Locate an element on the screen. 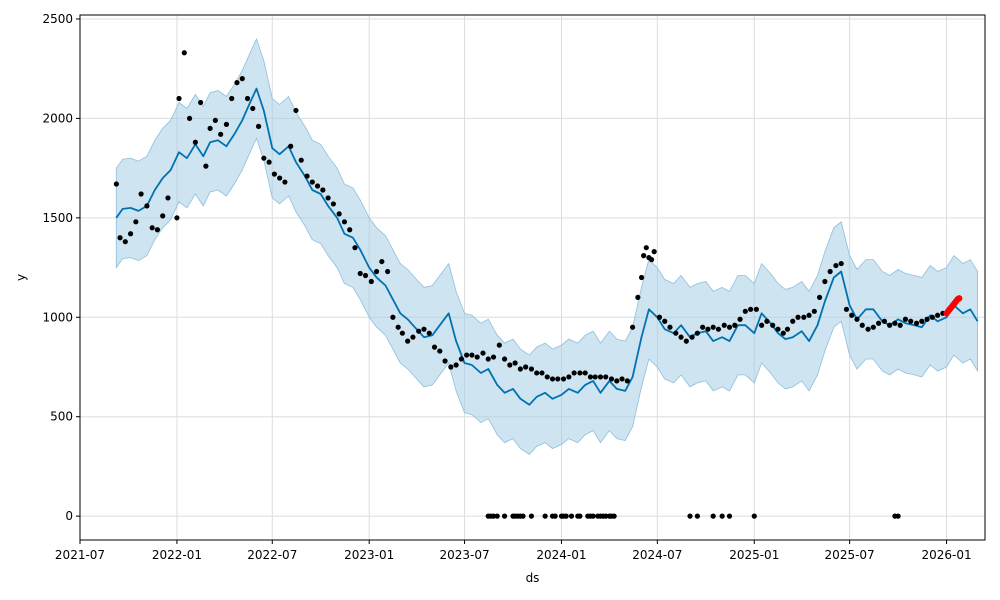  x-axis-title: ds is located at coordinates (533, 578).